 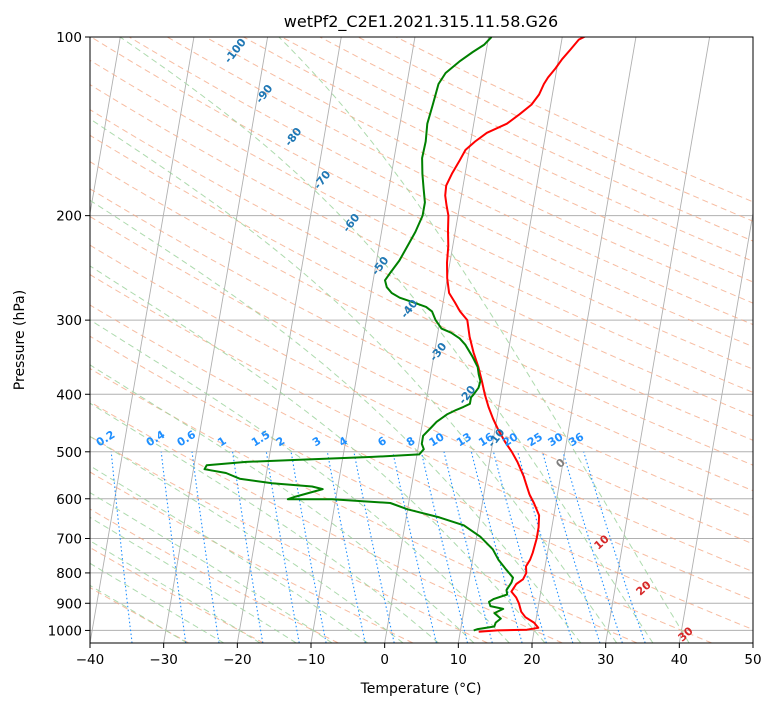 I want to click on y-tick-label: 300, so click(x=69, y=321).